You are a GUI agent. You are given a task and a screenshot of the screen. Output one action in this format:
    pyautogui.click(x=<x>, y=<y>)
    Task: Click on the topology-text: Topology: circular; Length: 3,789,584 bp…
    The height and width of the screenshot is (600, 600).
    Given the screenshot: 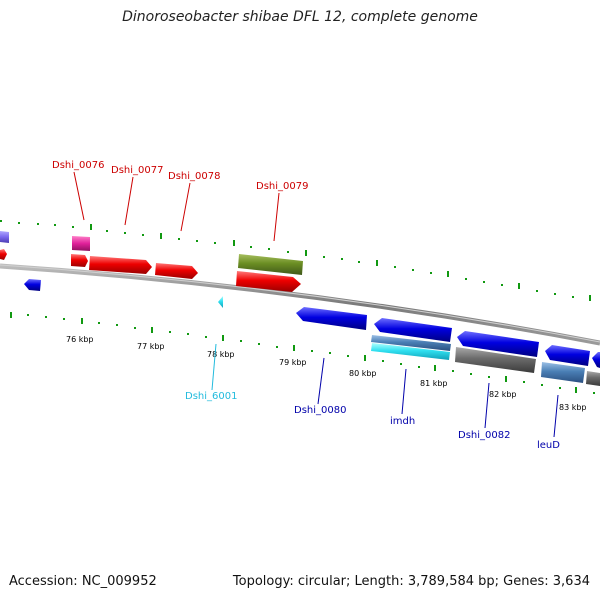 What is the action you would take?
    pyautogui.click(x=411, y=581)
    